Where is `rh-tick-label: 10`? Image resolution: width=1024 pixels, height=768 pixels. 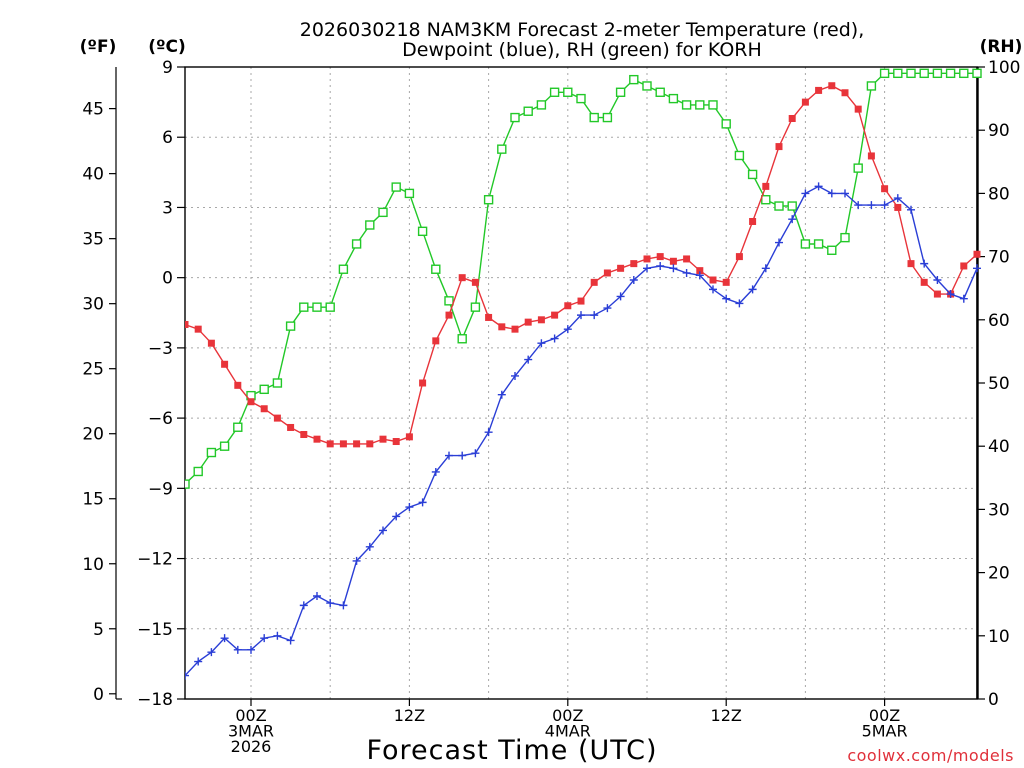 rh-tick-label: 10 is located at coordinates (999, 637).